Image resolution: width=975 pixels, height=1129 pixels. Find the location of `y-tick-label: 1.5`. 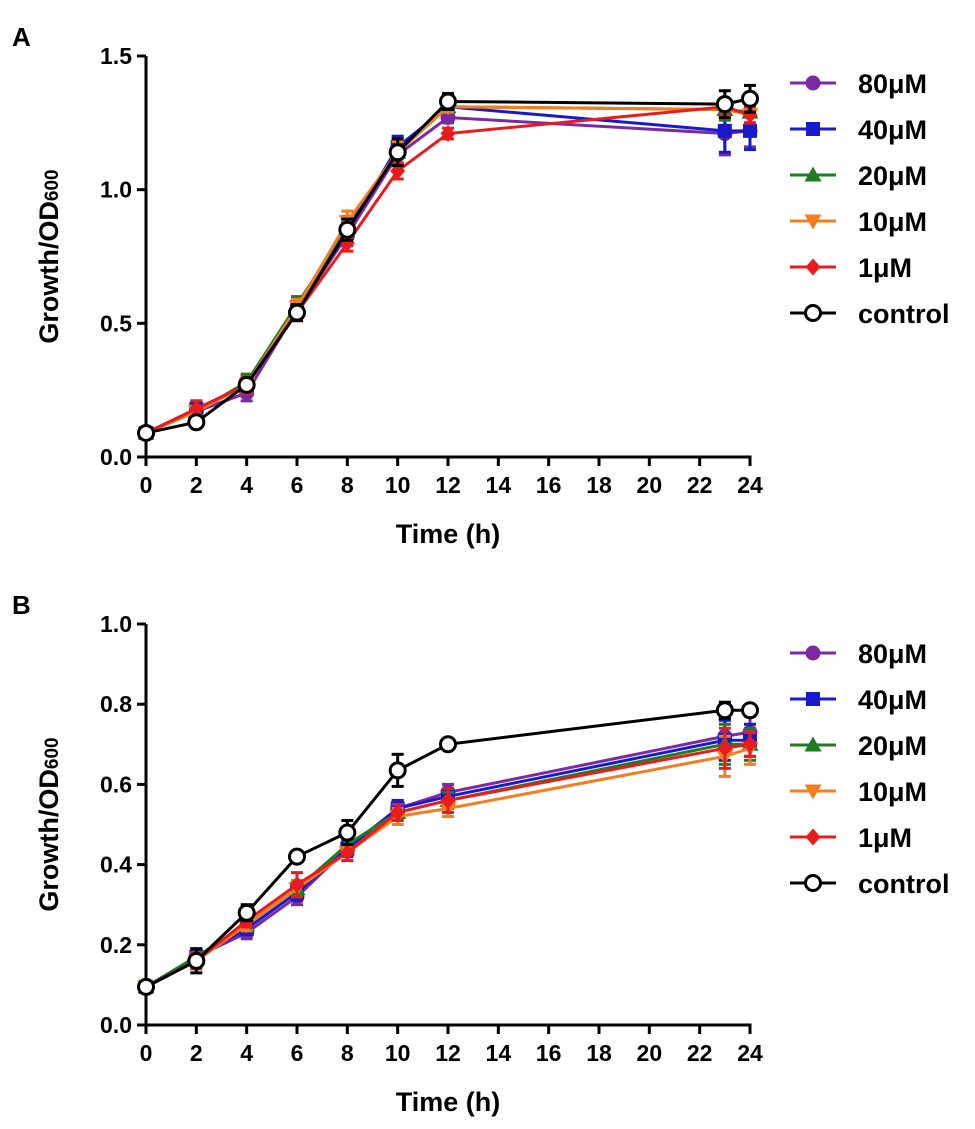

y-tick-label: 1.5 is located at coordinates (116, 56).